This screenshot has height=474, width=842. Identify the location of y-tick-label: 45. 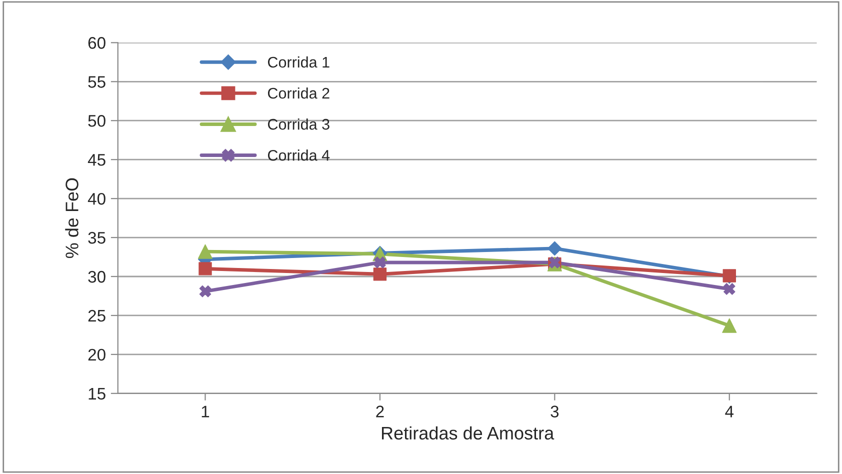
(97, 160).